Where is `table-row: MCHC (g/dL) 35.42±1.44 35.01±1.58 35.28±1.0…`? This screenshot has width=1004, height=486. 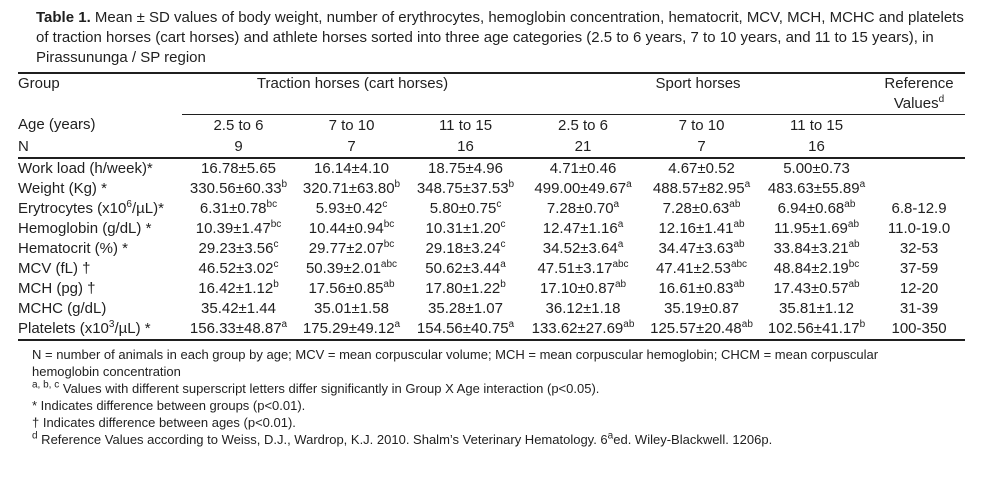
table-row: MCHC (g/dL) 35.42±1.44 35.01±1.58 35.28±1.0… is located at coordinates (491, 309).